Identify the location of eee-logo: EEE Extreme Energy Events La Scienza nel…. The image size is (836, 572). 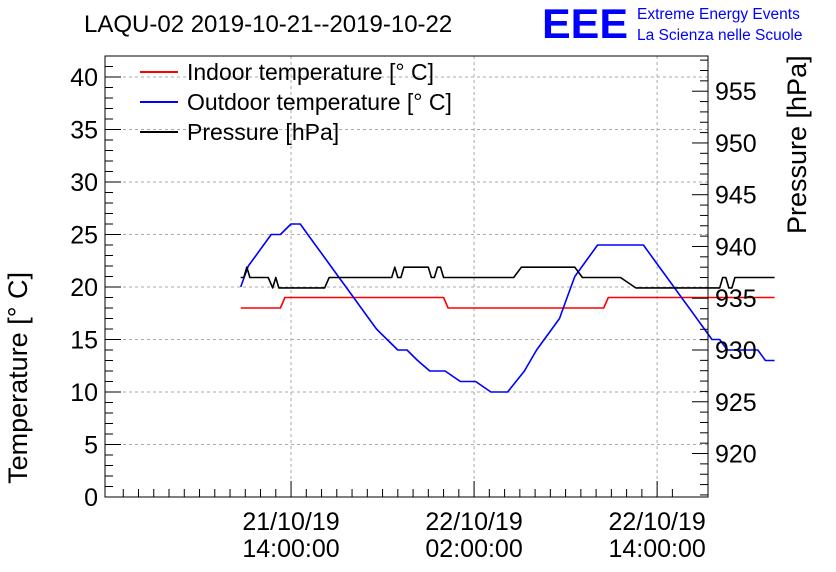
(672, 23).